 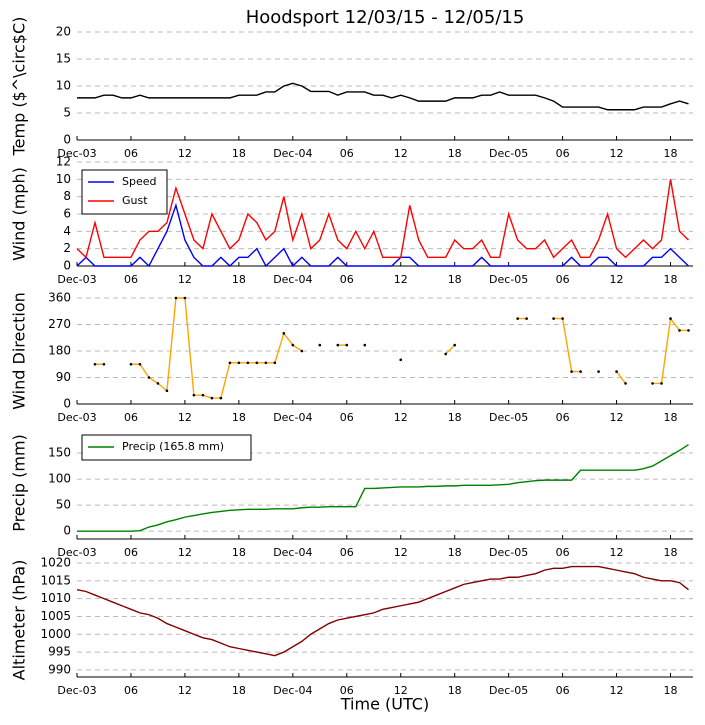 What do you see at coordinates (19, 214) in the screenshot?
I see `y-axis-label: Wind (mph)` at bounding box center [19, 214].